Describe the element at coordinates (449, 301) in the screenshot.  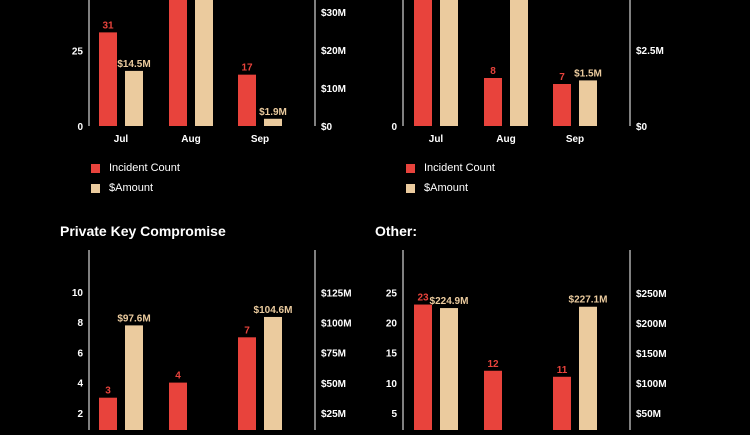
I see `amount-data-label: $224.9M` at that location.